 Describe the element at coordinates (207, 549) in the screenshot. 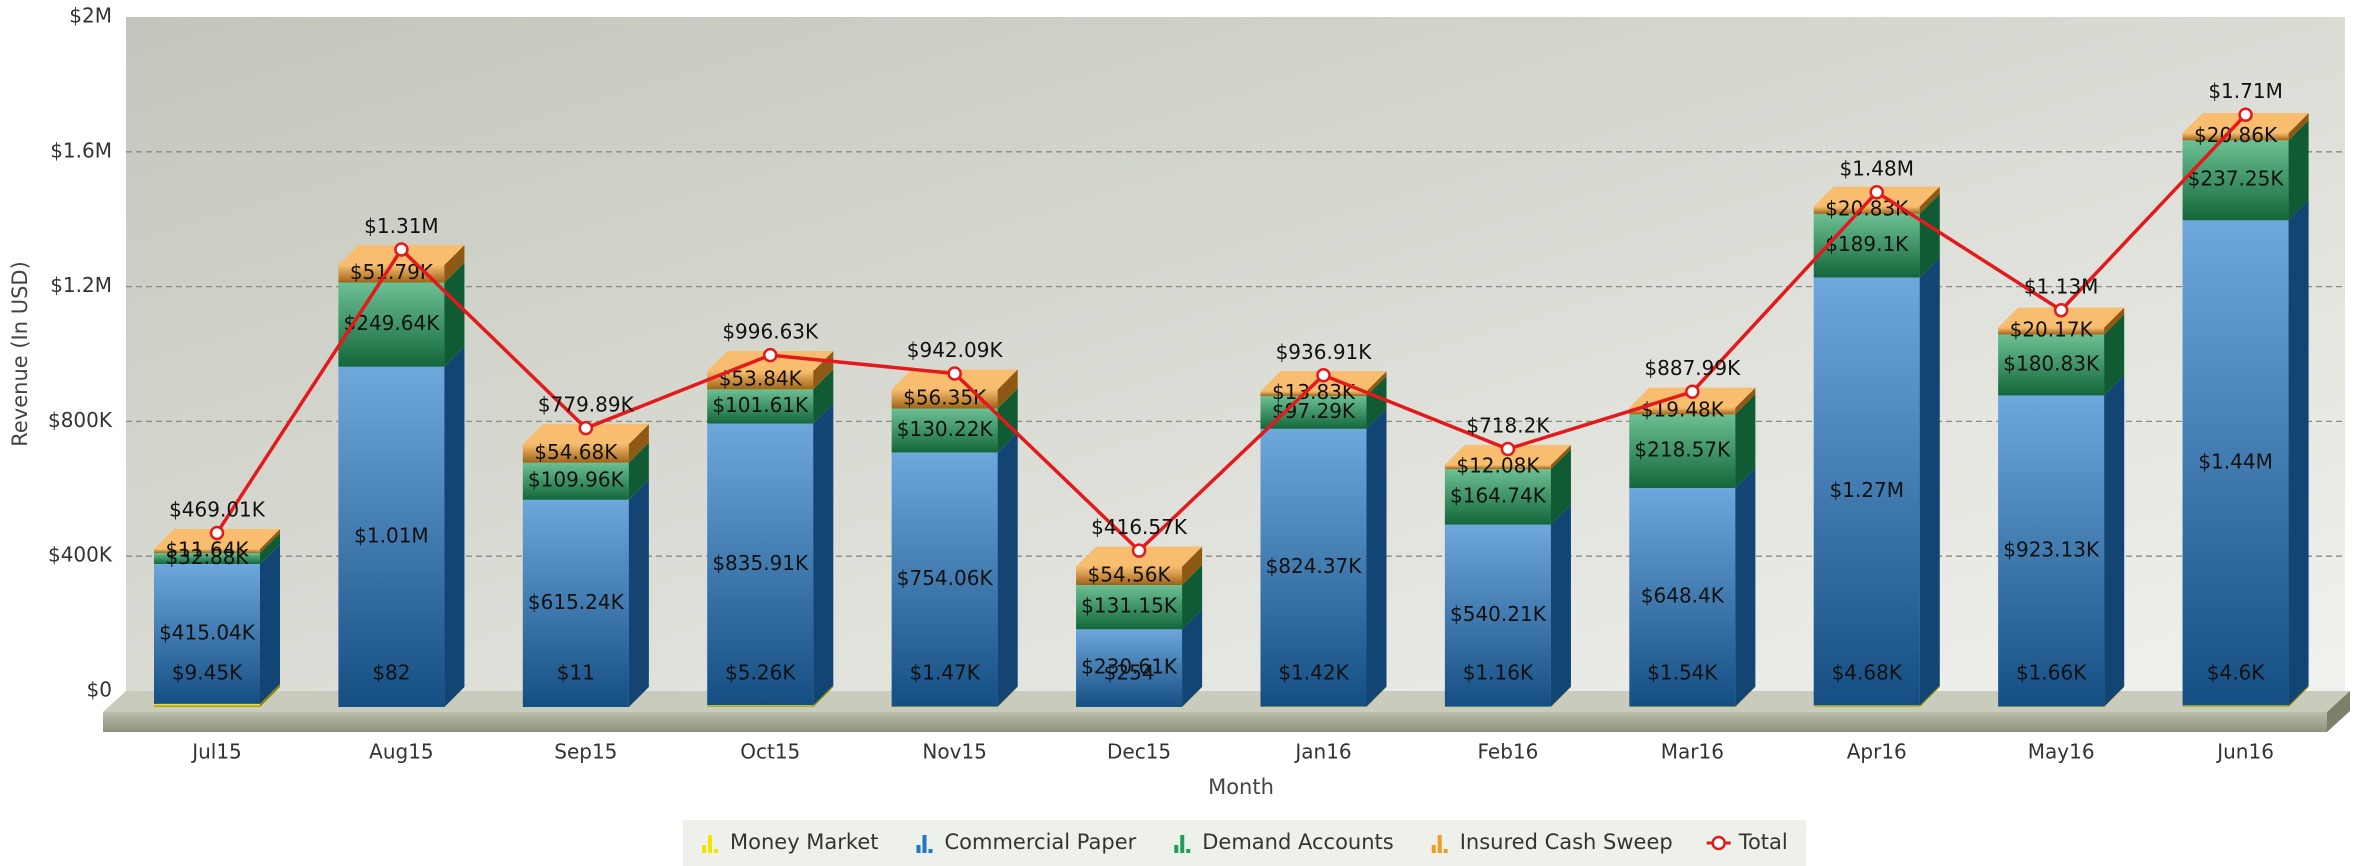

I see `data-label: $11.64K` at that location.